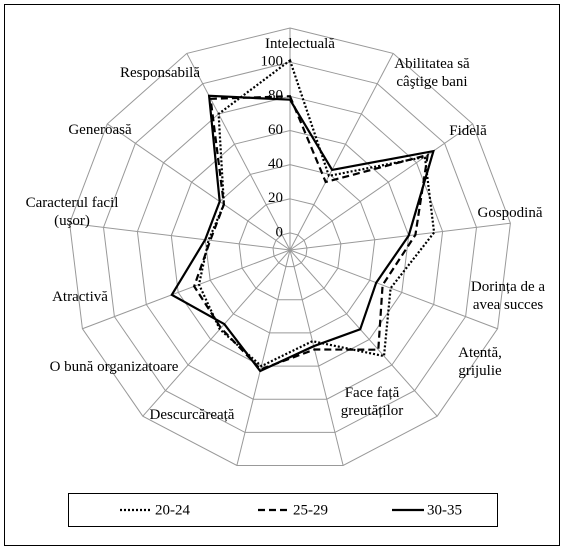  Describe the element at coordinates (280, 232) in the screenshot. I see `y-tick-label: 0` at that location.